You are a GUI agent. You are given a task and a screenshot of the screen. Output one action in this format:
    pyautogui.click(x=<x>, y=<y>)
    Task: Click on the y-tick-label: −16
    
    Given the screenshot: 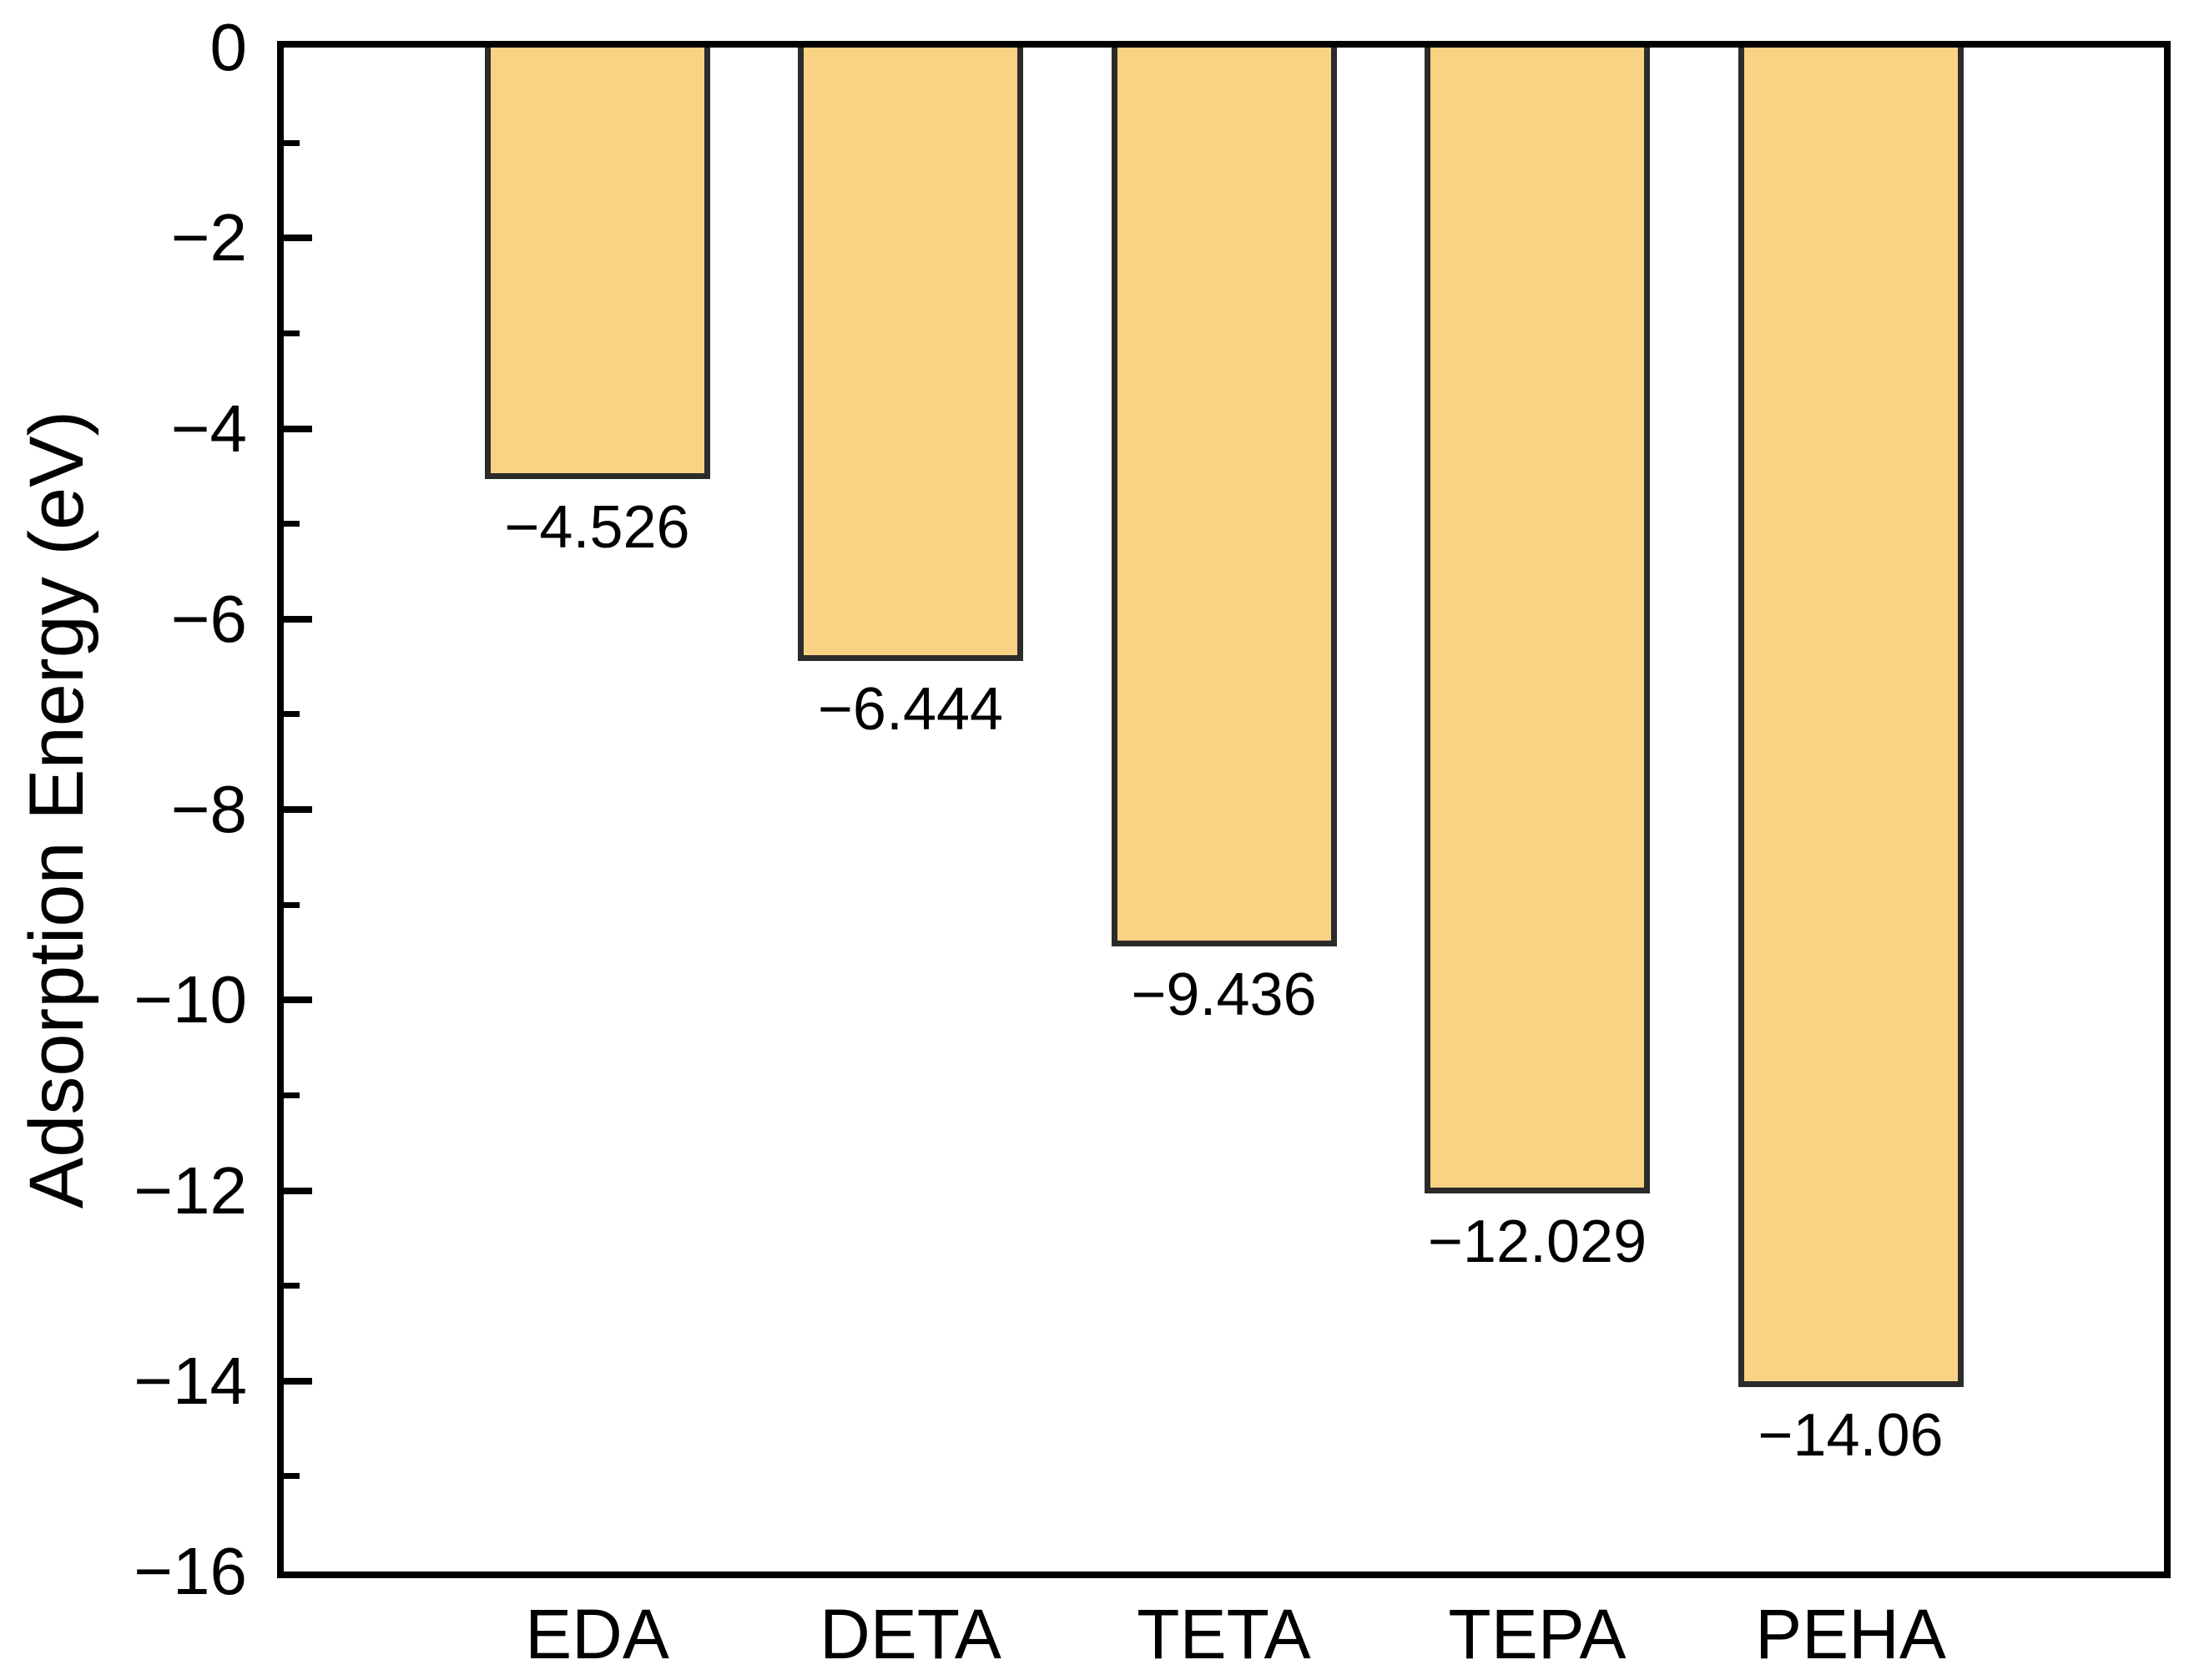 What is the action you would take?
    pyautogui.click(x=190, y=1571)
    